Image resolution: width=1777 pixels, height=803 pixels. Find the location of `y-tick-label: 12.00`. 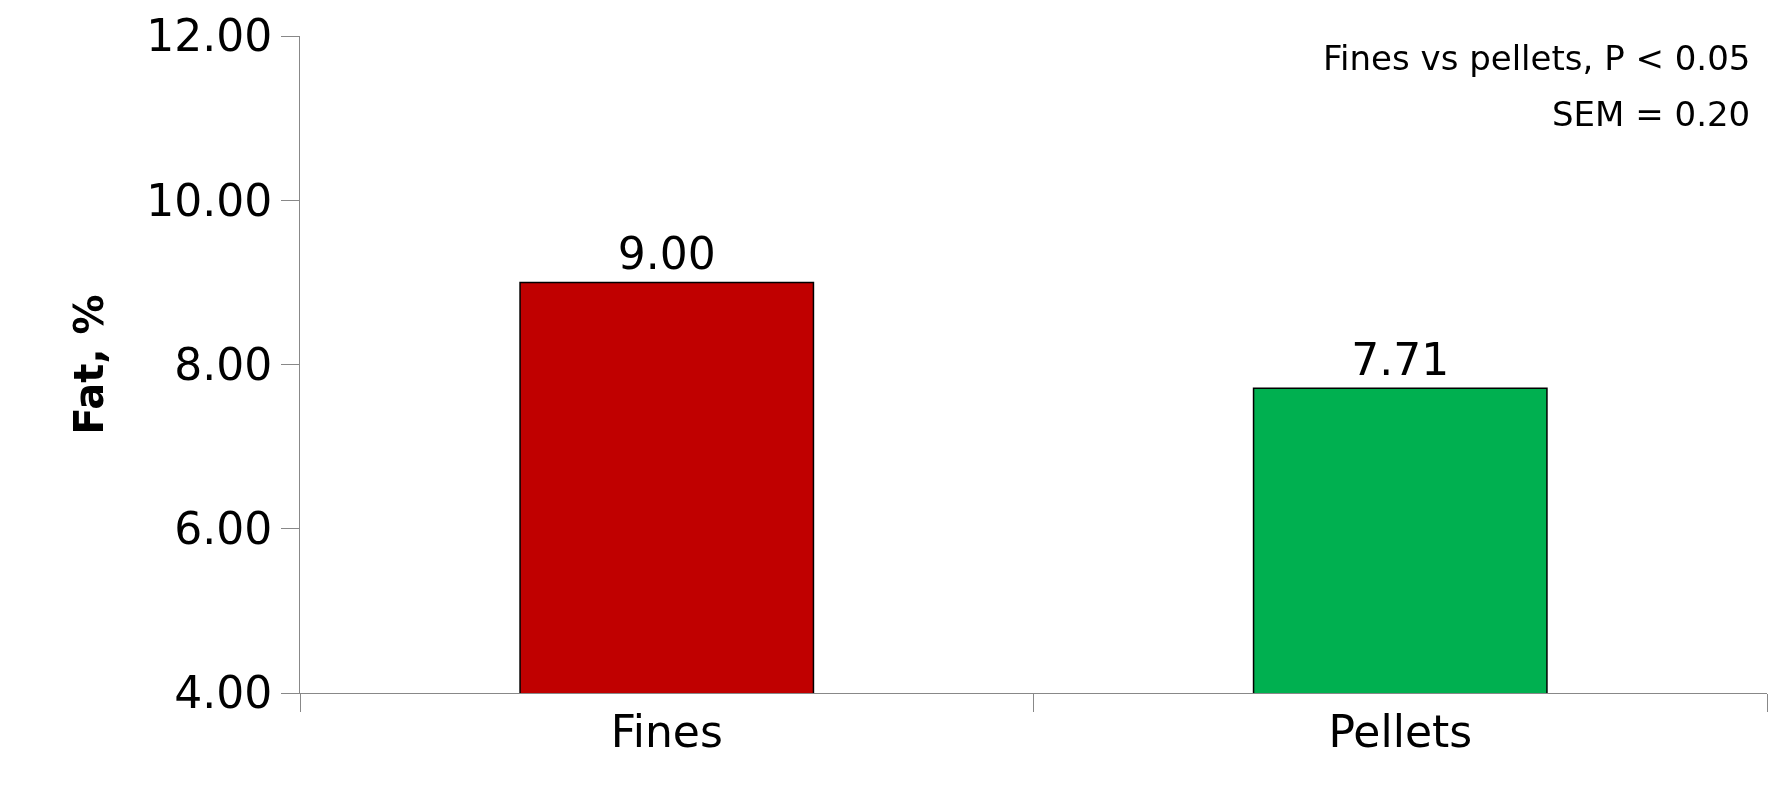

y-tick-label: 12.00 is located at coordinates (209, 36).